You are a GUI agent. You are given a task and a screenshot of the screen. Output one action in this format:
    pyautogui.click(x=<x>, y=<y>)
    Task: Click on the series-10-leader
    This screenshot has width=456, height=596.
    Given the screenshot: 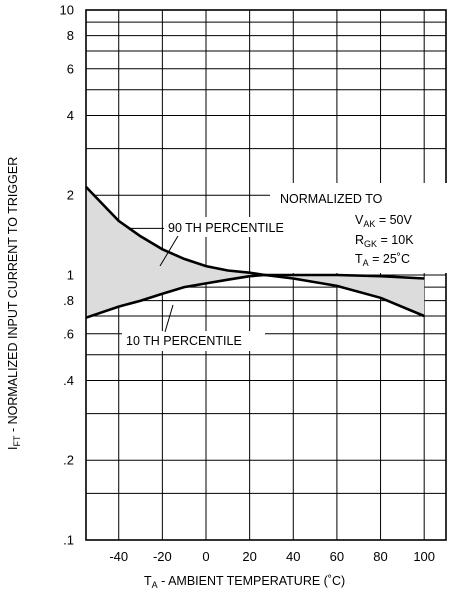 What is the action you would take?
    pyautogui.click(x=169, y=318)
    